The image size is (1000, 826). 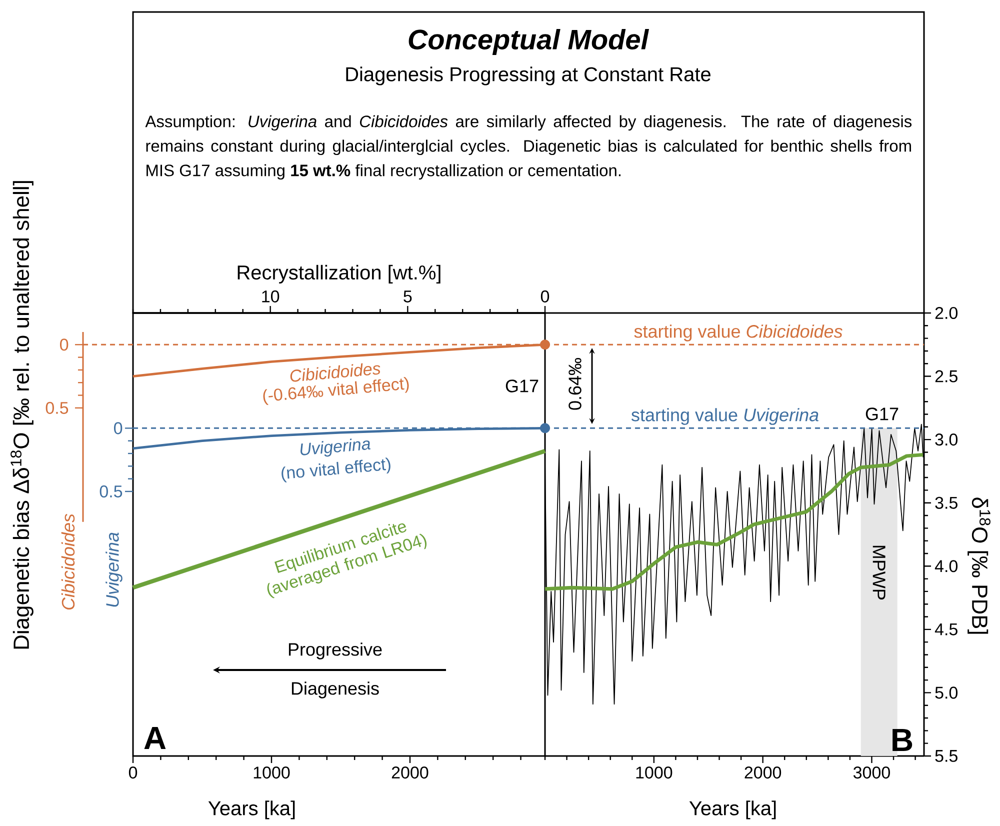 I want to click on y-tick-label: 3.0, so click(x=946, y=440).